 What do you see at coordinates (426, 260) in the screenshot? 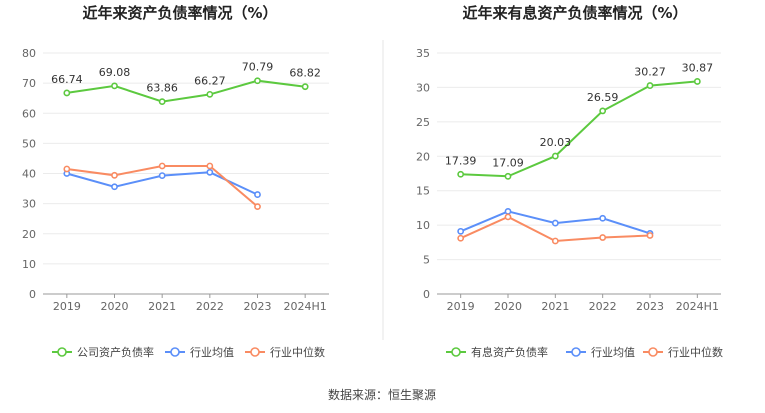
I see `y-tick-label: 5` at bounding box center [426, 260].